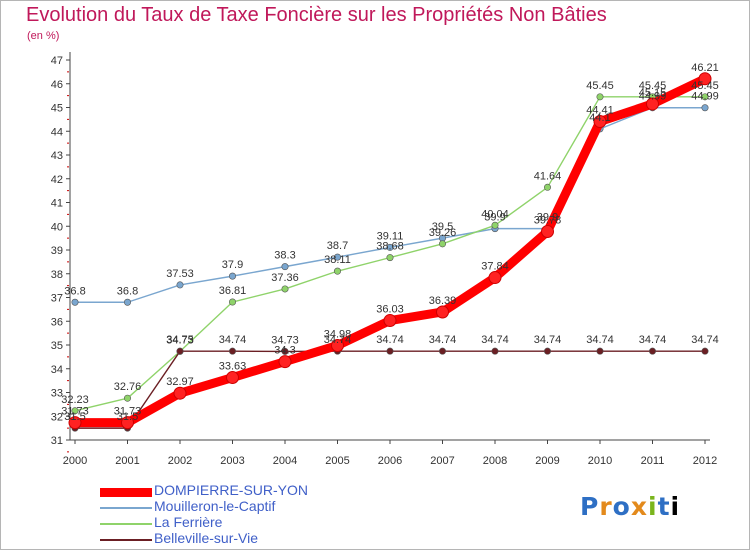 This screenshot has width=750, height=550. Describe the element at coordinates (215, 506) in the screenshot. I see `legend-label-mouilleron: Mouilleron-le-Captif` at that location.